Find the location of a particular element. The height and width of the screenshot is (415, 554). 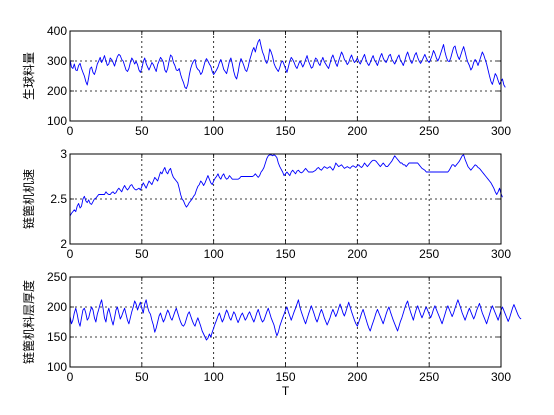

y-axis-label: 链篦机料层厚度 is located at coordinates (28, 322).